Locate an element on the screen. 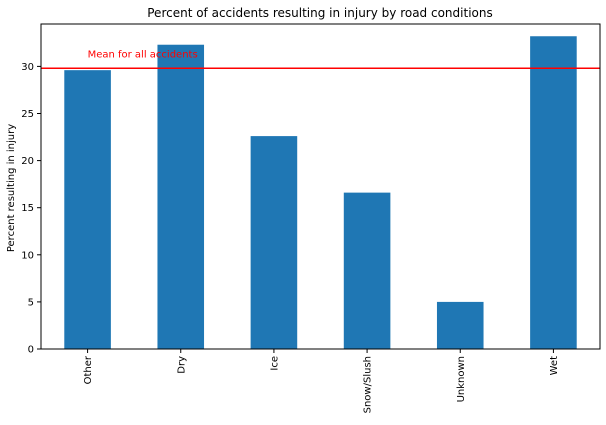  bar-dry is located at coordinates (181, 196).